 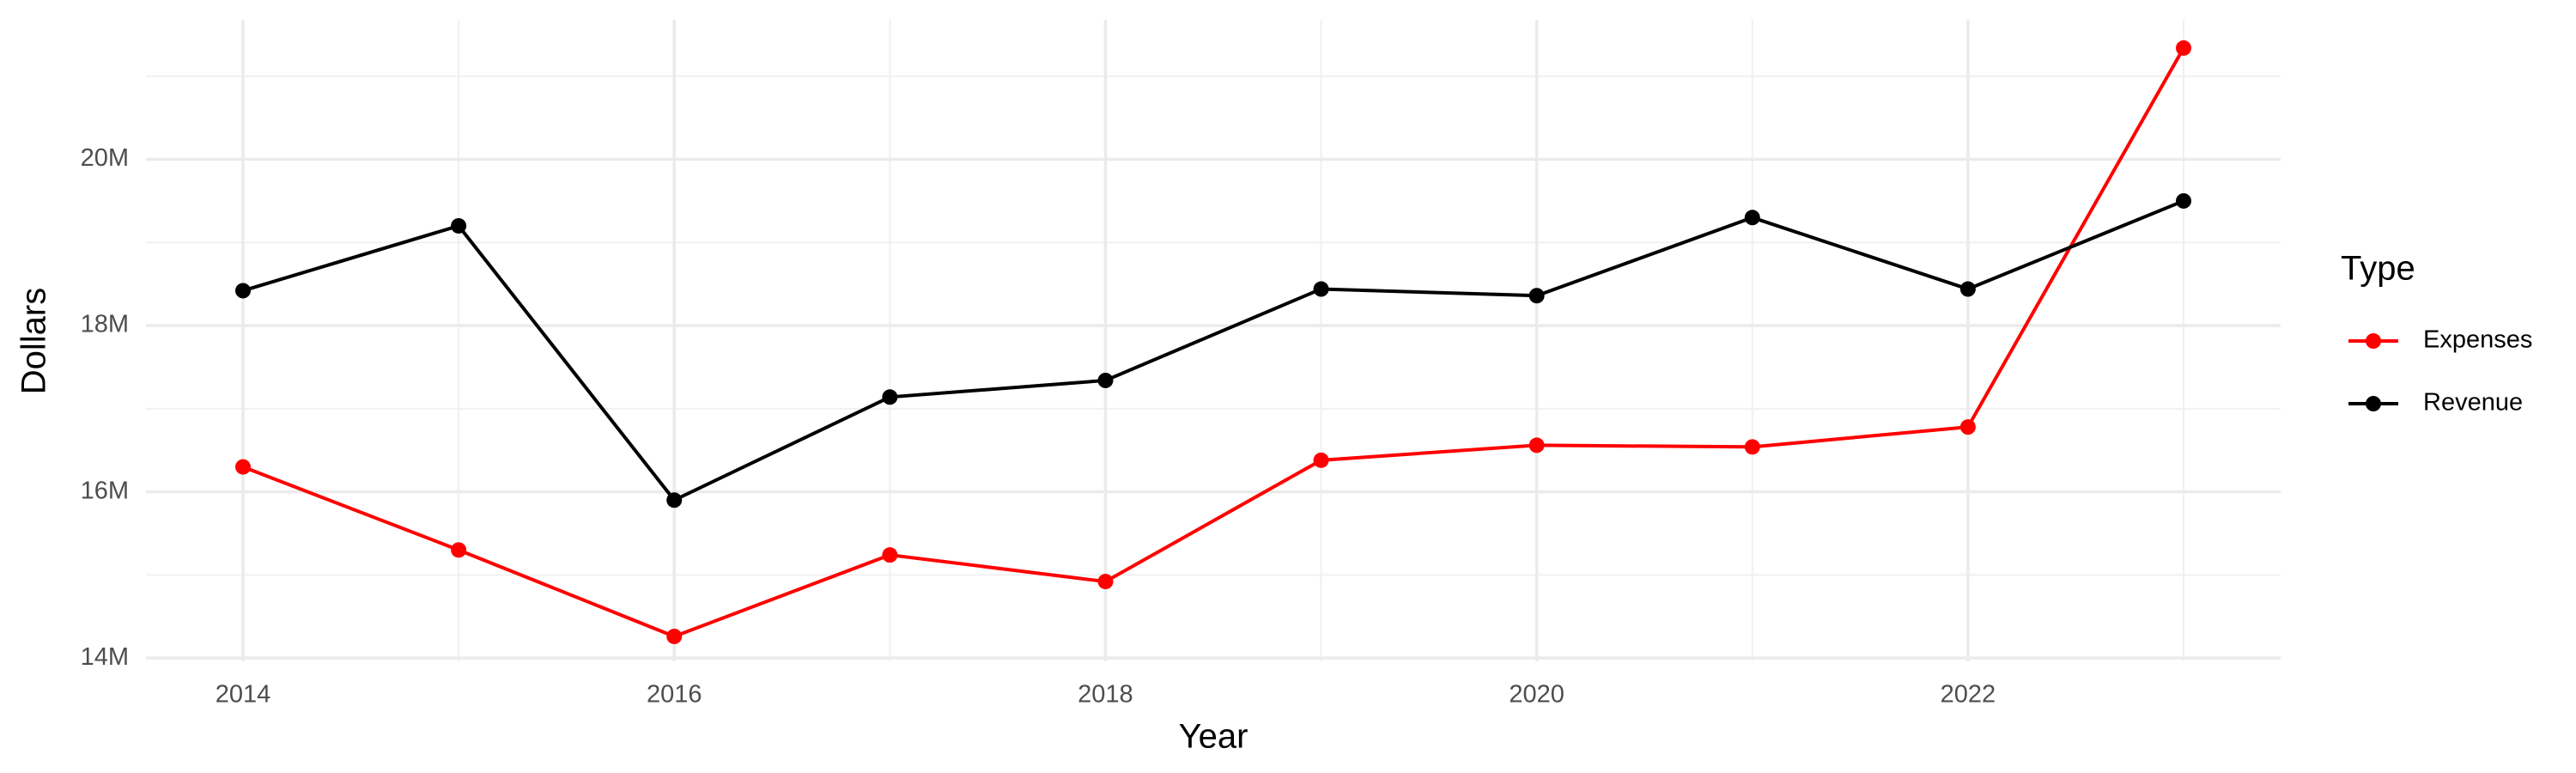 I want to click on legend-label: Revenue, so click(x=2473, y=403).